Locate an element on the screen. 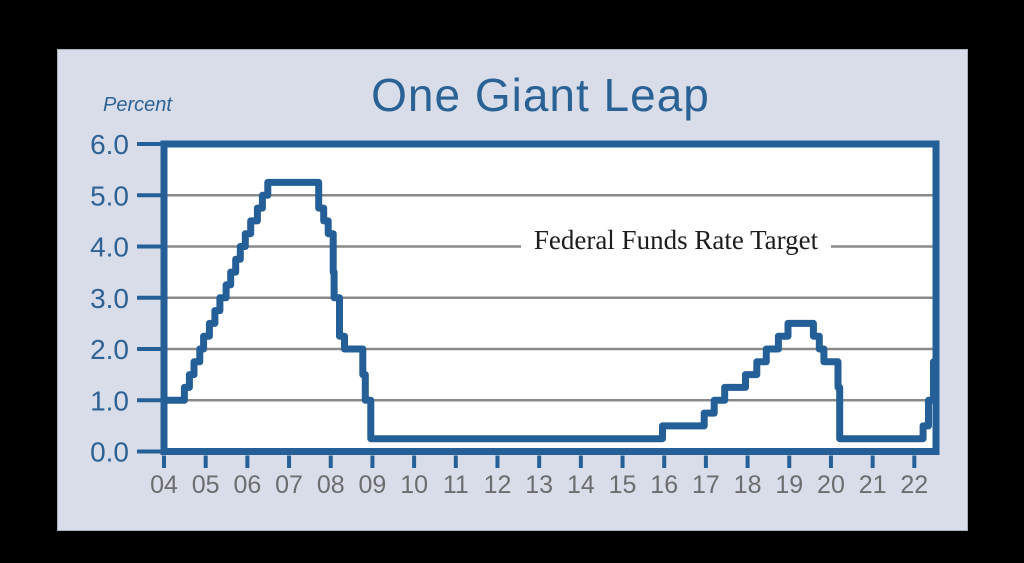 This screenshot has height=563, width=1024. x-tick-label-04: 04 is located at coordinates (164, 485).